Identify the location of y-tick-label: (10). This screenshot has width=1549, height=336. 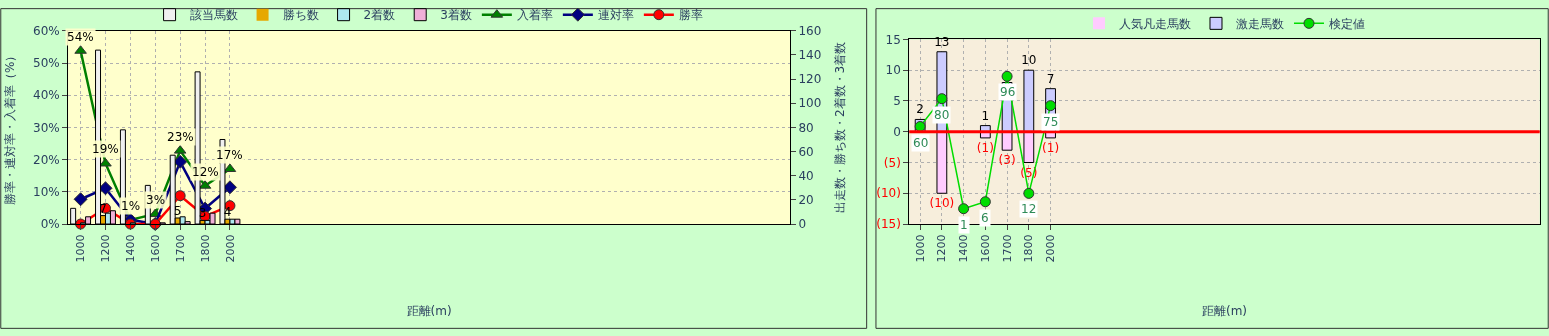
(888, 193).